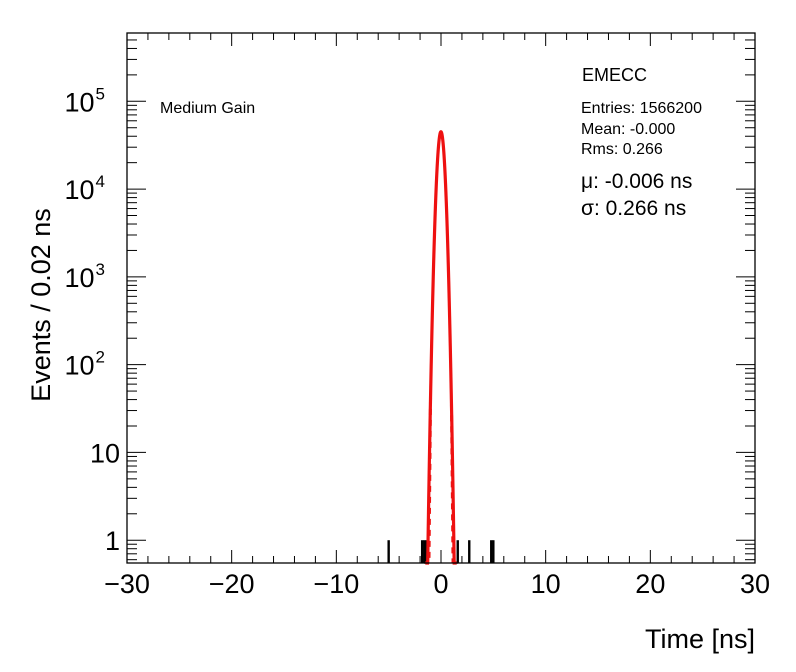 This screenshot has height=672, width=796. I want to click on y-tick-label: 10, so click(105, 453).